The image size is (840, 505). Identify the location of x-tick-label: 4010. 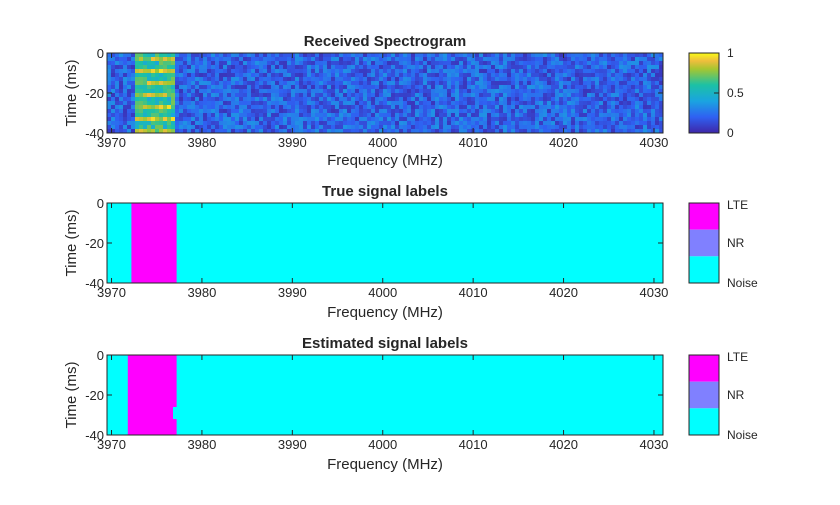
(473, 292).